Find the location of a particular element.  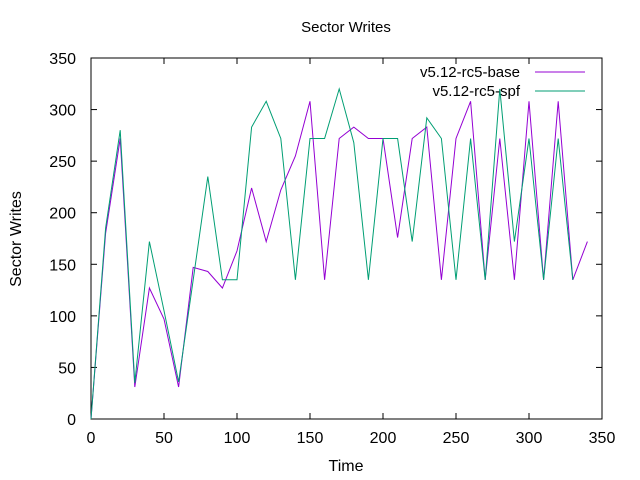

x-tick-label: 350 is located at coordinates (602, 438).